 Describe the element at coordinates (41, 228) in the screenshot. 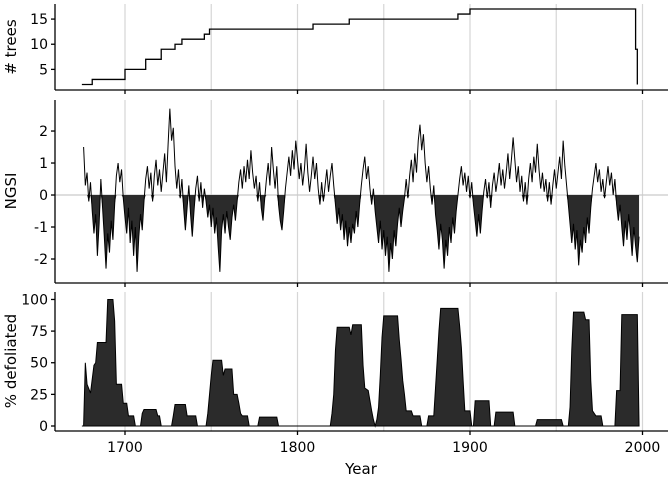

I see `y-tick-label: -1` at that location.